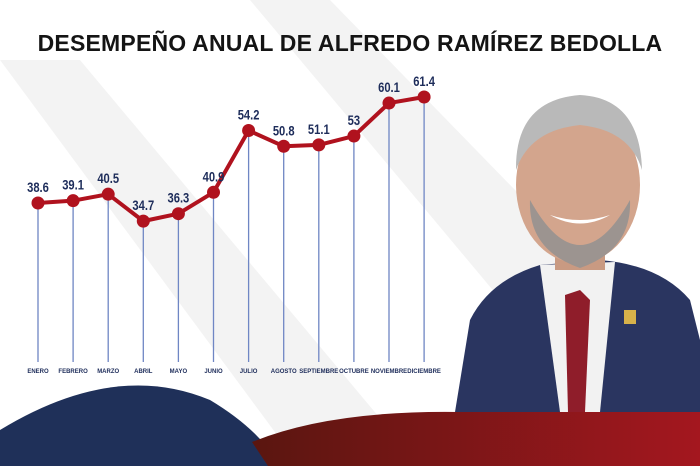 Image resolution: width=700 pixels, height=466 pixels. Describe the element at coordinates (424, 372) in the screenshot. I see `x-tick-label: DICIEMBRE` at that location.